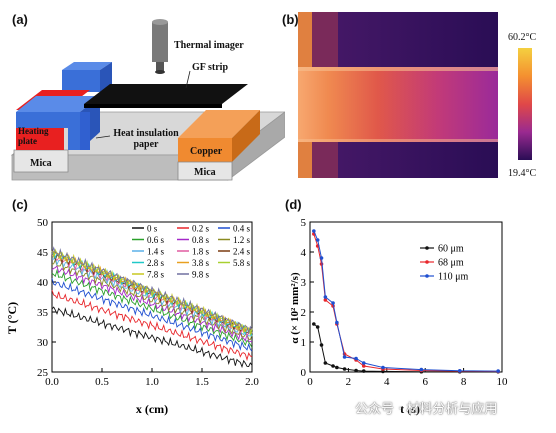  What do you see at coordinates (156, 252) in the screenshot?
I see `c-legend-label: 1.4 s` at bounding box center [156, 252].